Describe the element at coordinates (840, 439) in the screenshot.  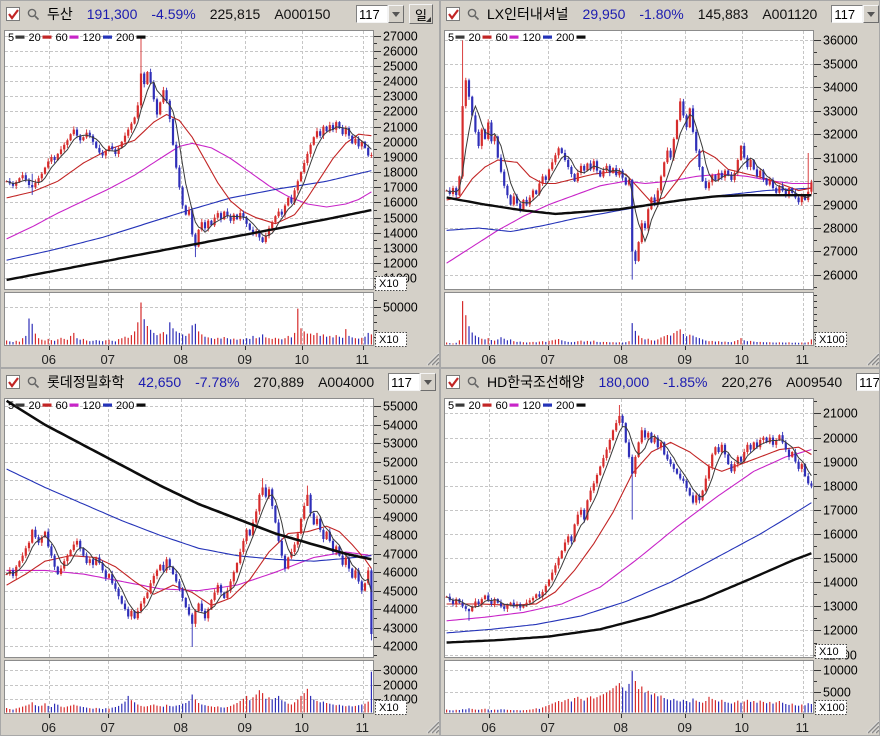
I see `svg-text: 20000` at that location.